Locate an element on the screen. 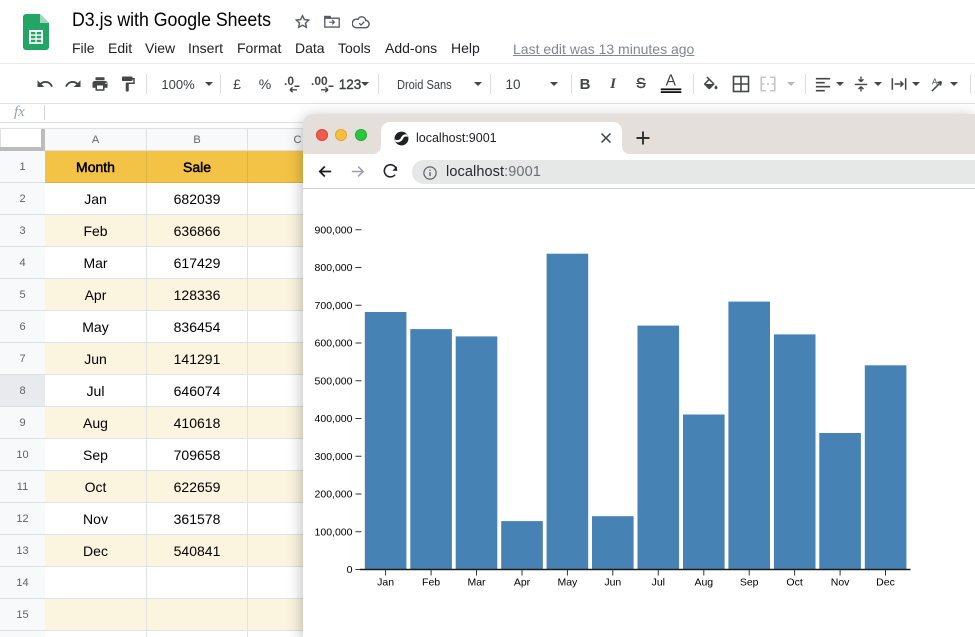  svg-text: Sep is located at coordinates (749, 583).